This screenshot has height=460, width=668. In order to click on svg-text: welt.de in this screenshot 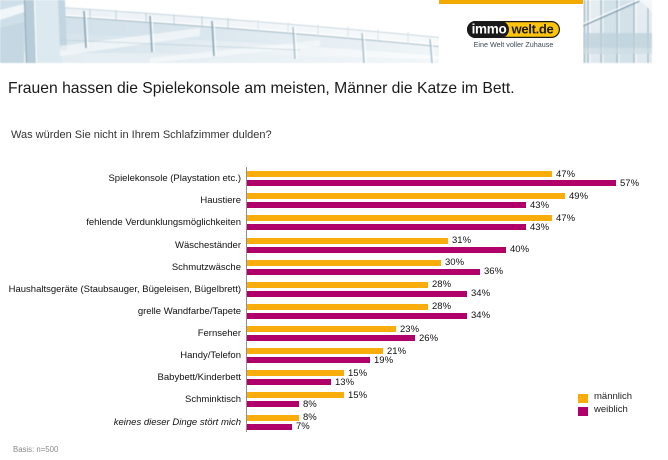, I will do `click(532, 29)`.